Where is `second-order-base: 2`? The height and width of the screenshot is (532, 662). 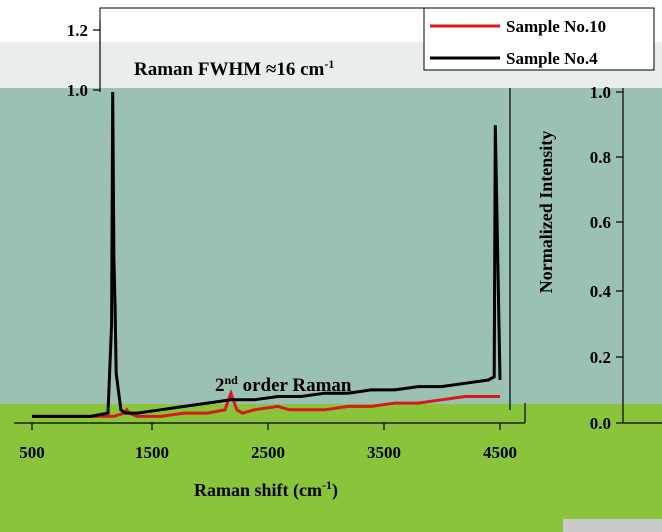
second-order-base: 2 is located at coordinates (220, 385).